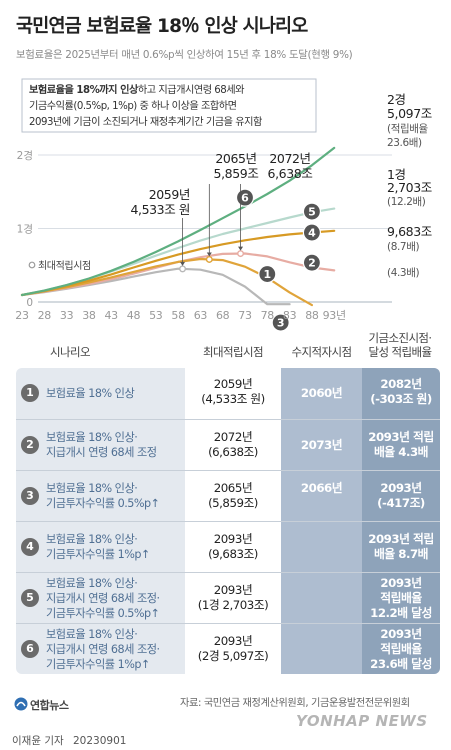  I want to click on row-scenario: 보험료율 18% 인상· 기금투자수익률 0.5%p↑, so click(103, 496).